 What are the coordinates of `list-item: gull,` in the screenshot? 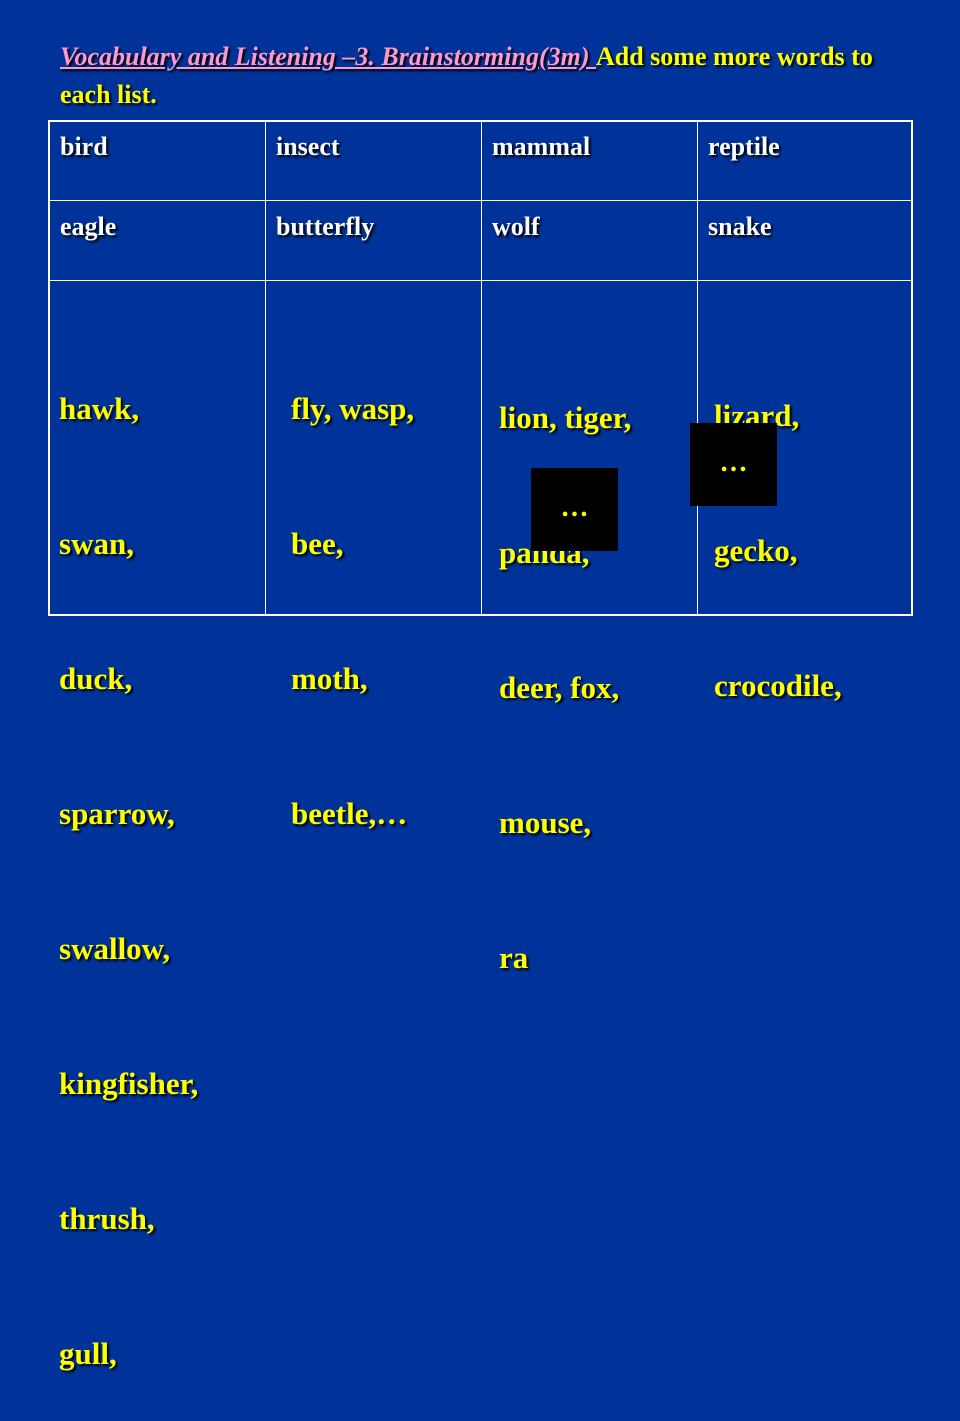 It's located at (88, 1353).